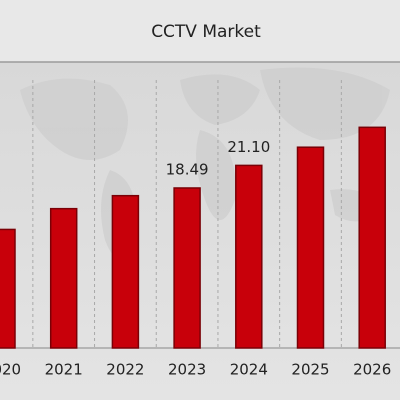 This screenshot has height=400, width=400. Describe the element at coordinates (64, 370) in the screenshot. I see `x-tick-label: 2021` at that location.